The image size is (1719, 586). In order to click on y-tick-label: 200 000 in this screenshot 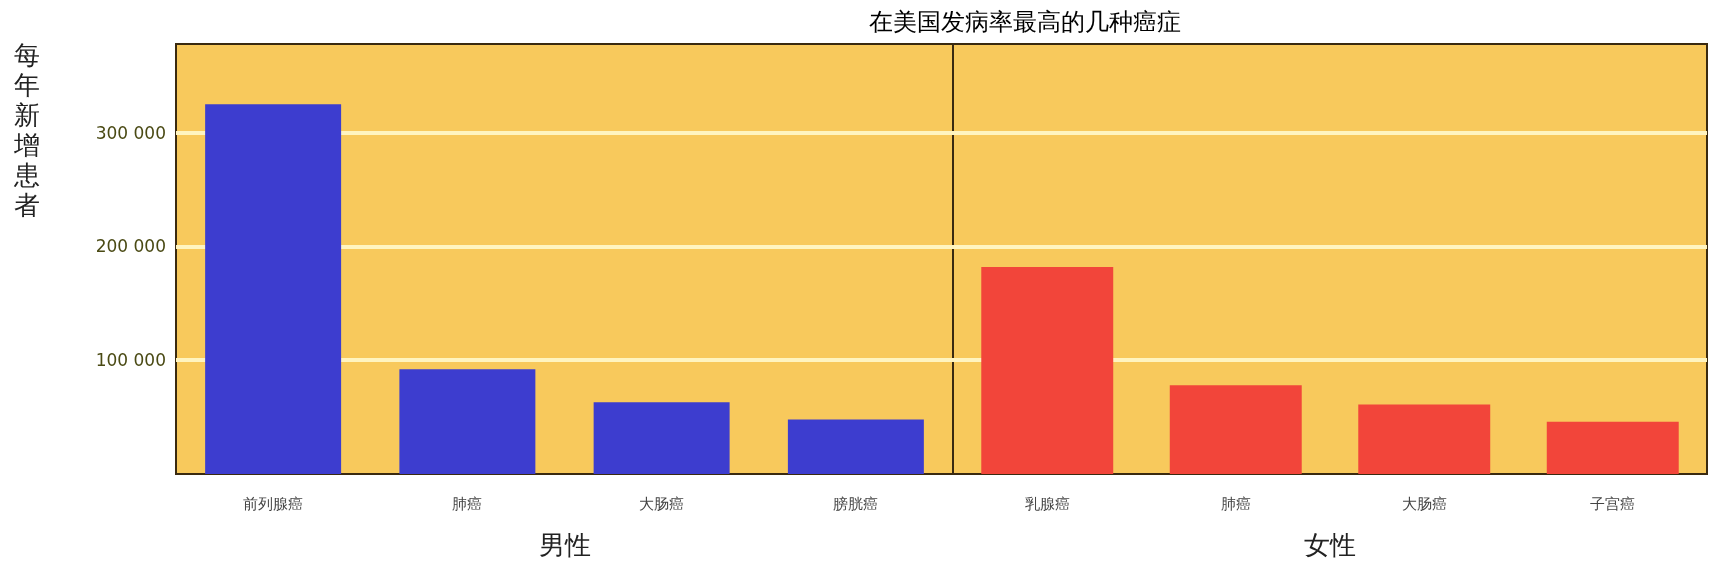, I will do `click(130, 246)`.